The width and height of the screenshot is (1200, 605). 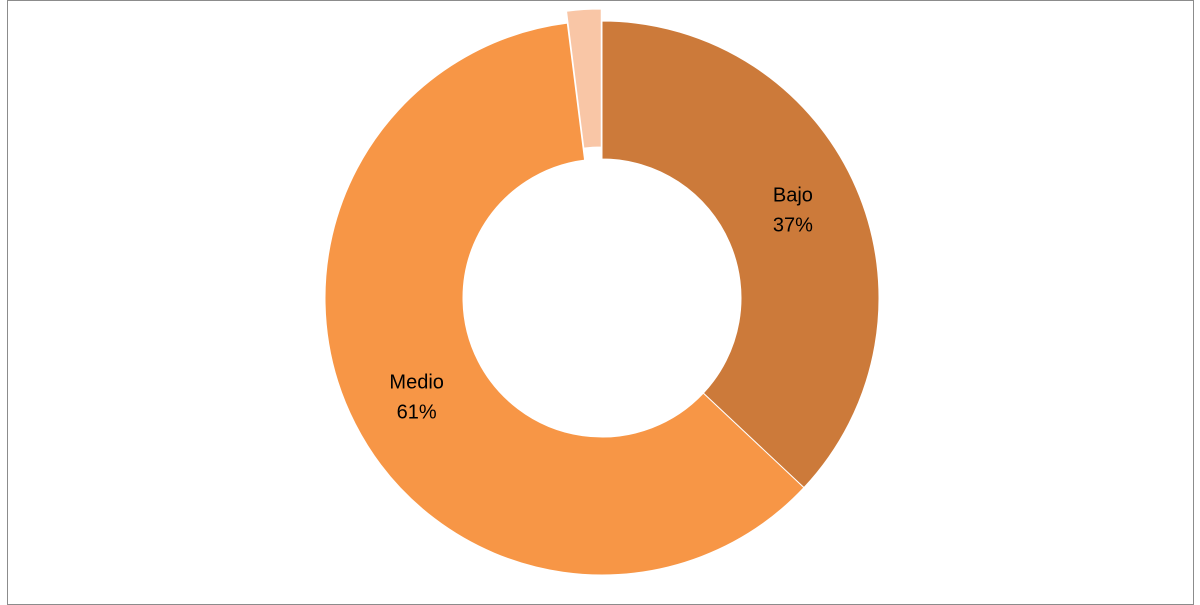 What do you see at coordinates (793, 225) in the screenshot?
I see `value-label-bajo: 37%` at bounding box center [793, 225].